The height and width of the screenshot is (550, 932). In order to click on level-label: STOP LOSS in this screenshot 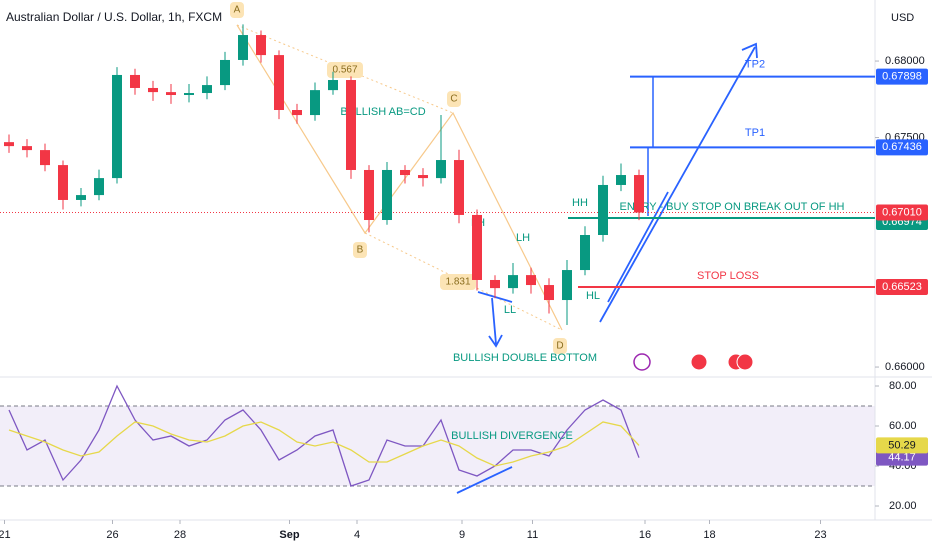, I will do `click(728, 276)`.